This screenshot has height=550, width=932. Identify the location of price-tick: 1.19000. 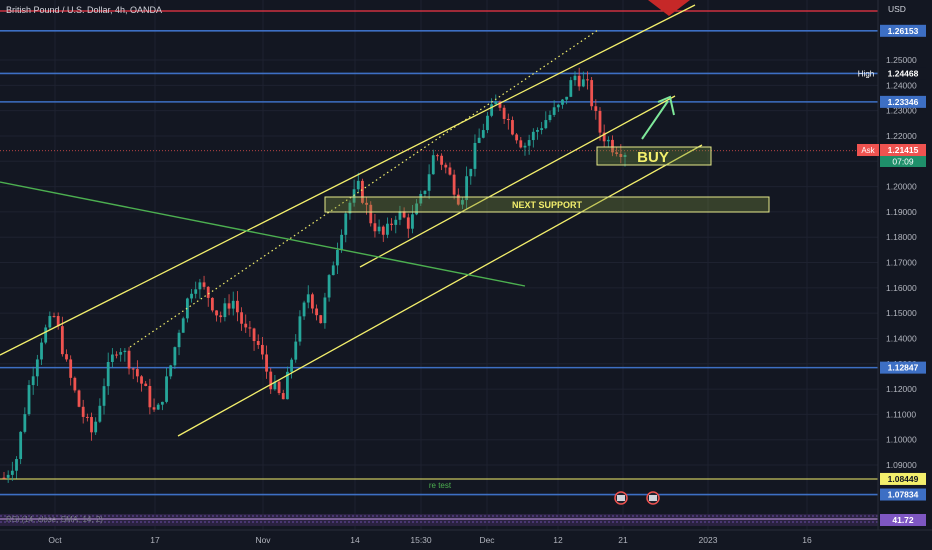
(901, 212).